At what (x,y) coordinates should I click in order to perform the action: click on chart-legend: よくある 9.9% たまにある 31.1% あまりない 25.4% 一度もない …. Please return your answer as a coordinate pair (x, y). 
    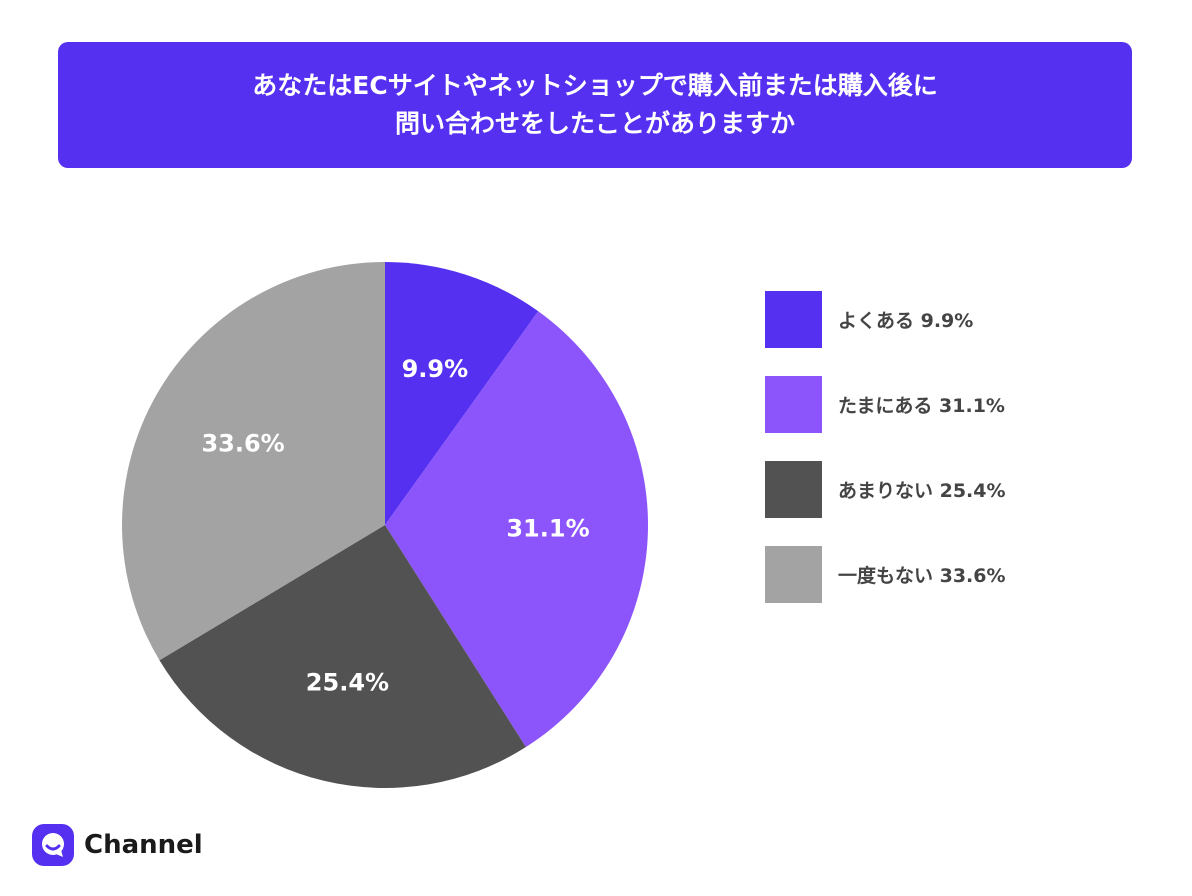
    Looking at the image, I should click on (885, 460).